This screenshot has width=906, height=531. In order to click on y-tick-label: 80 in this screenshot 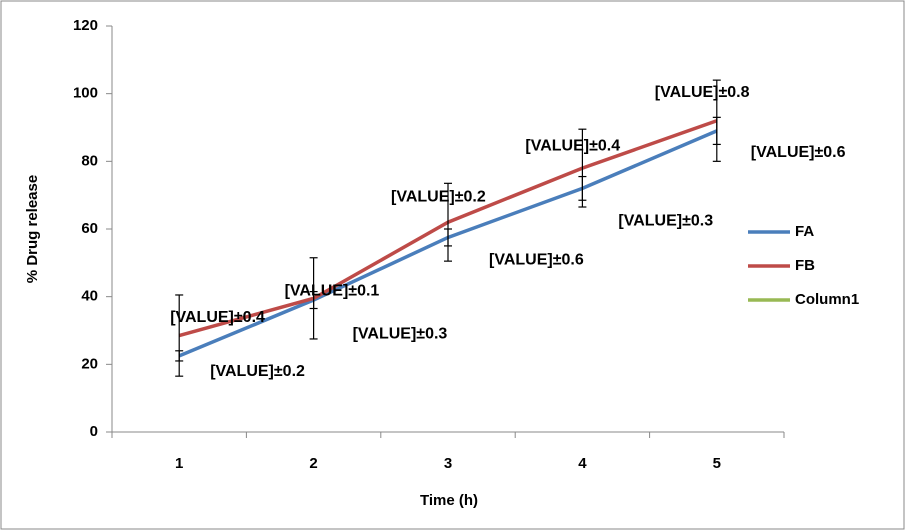, I will do `click(89, 160)`.